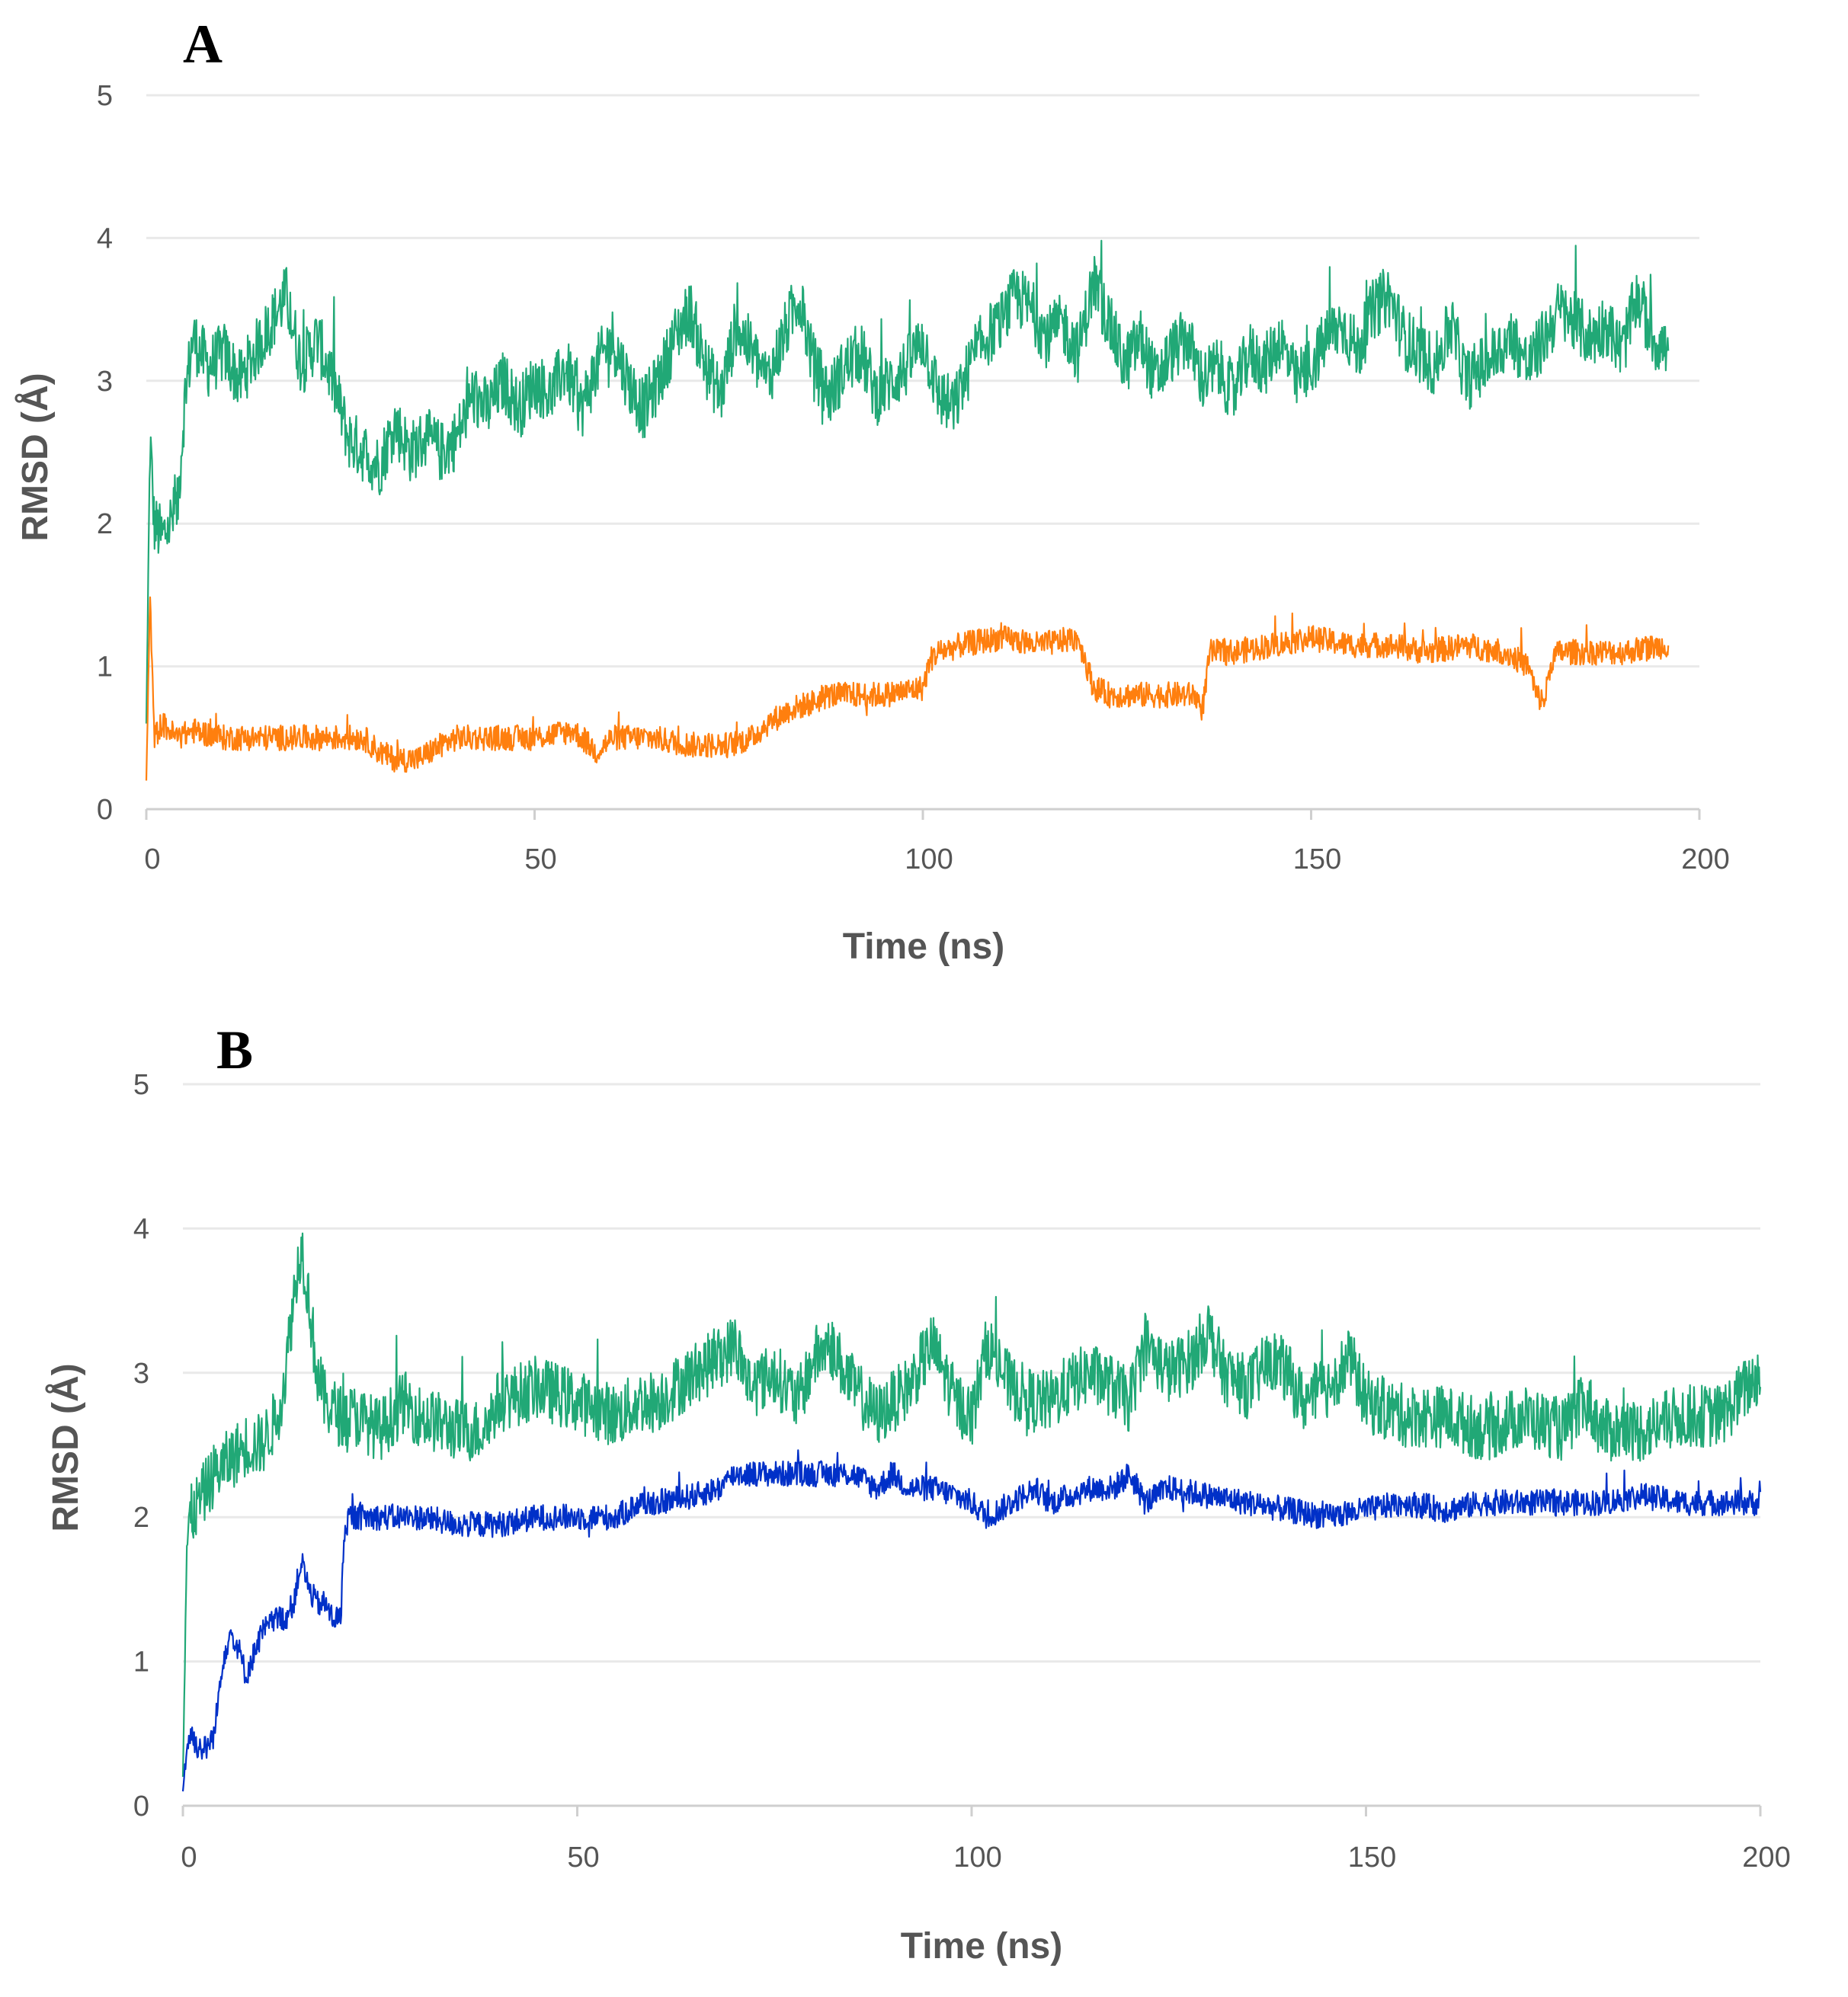 This screenshot has height=1997, width=1848. I want to click on panel-b-x-tick-50: 50, so click(583, 1858).